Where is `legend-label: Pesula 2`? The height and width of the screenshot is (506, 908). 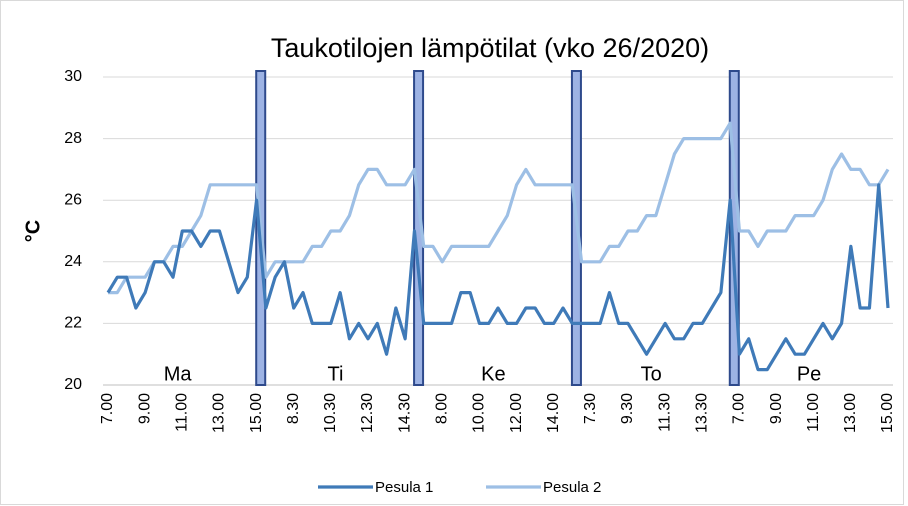
legend-label: Pesula 2 is located at coordinates (572, 487).